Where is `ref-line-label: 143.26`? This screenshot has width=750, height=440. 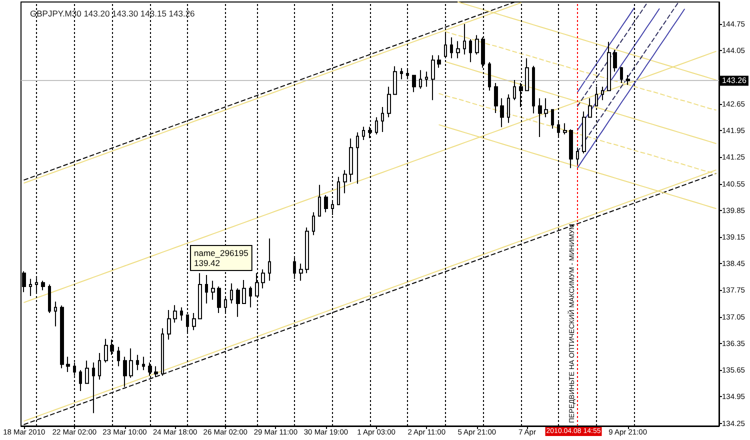 ref-line-label: 143.26 is located at coordinates (735, 81).